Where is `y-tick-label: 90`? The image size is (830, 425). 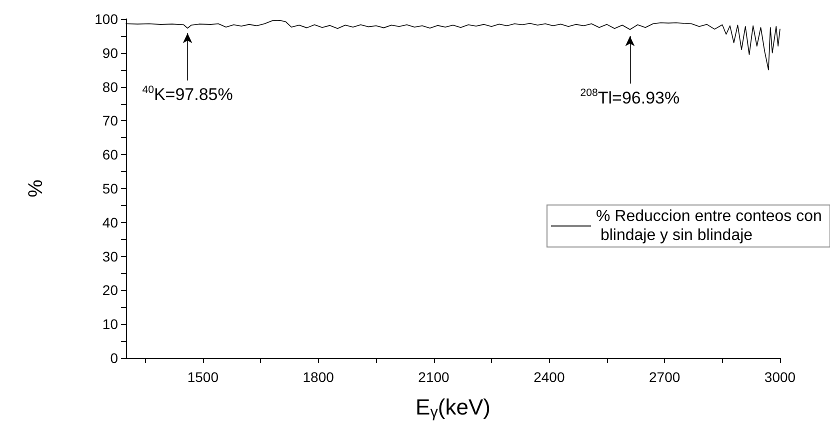
y-tick-label: 90 is located at coordinates (110, 52).